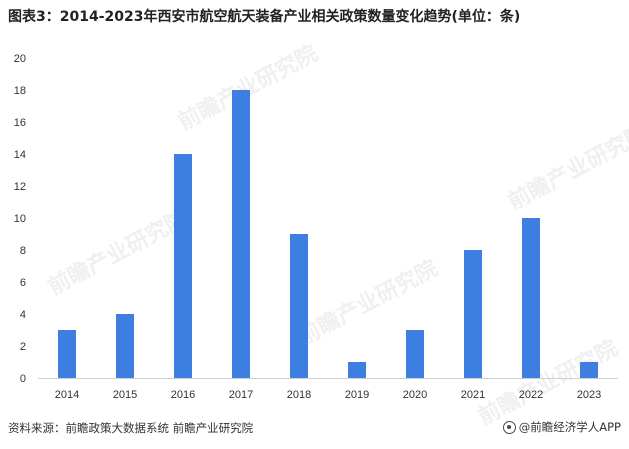  Describe the element at coordinates (23, 283) in the screenshot. I see `y-tick-label-6: 6` at that location.